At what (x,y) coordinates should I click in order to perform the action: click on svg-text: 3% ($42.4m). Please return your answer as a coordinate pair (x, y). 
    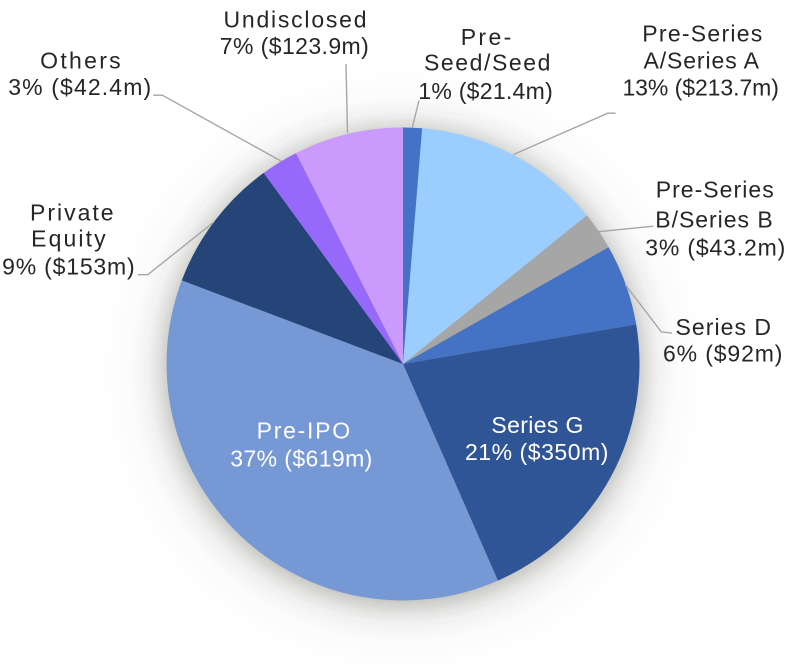
    Looking at the image, I should click on (79, 87).